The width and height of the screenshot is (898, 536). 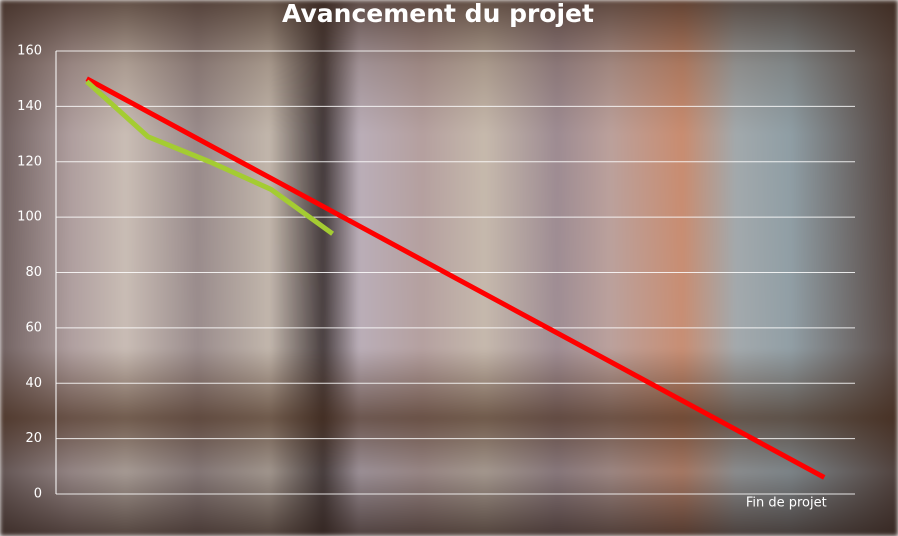 I want to click on y-tick-label: 160, so click(x=29, y=51).